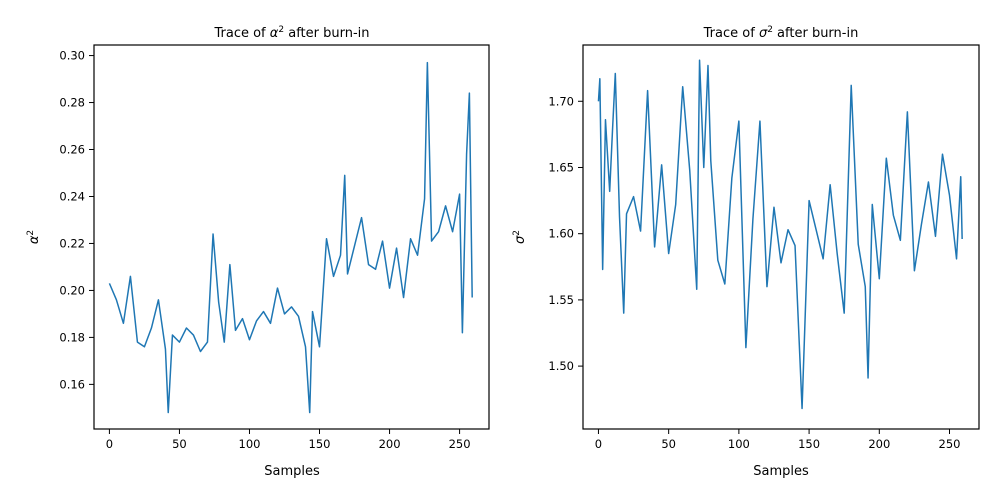 This screenshot has width=1000, height=500. Describe the element at coordinates (72, 337) in the screenshot. I see `alpha-y-tick-label: 0.18` at that location.